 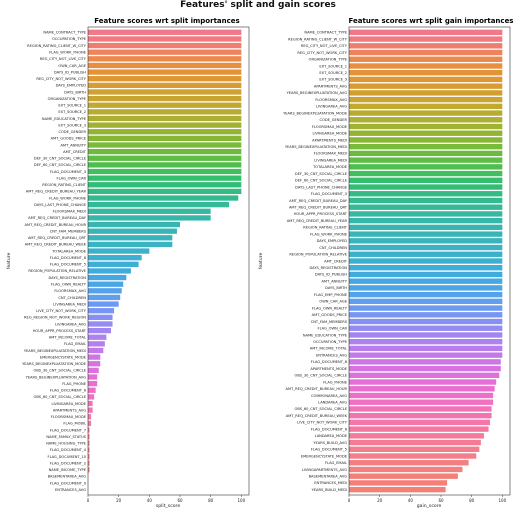 I want to click on split-feature-label: LIVINGAREA_MODE, so click(x=68, y=404).